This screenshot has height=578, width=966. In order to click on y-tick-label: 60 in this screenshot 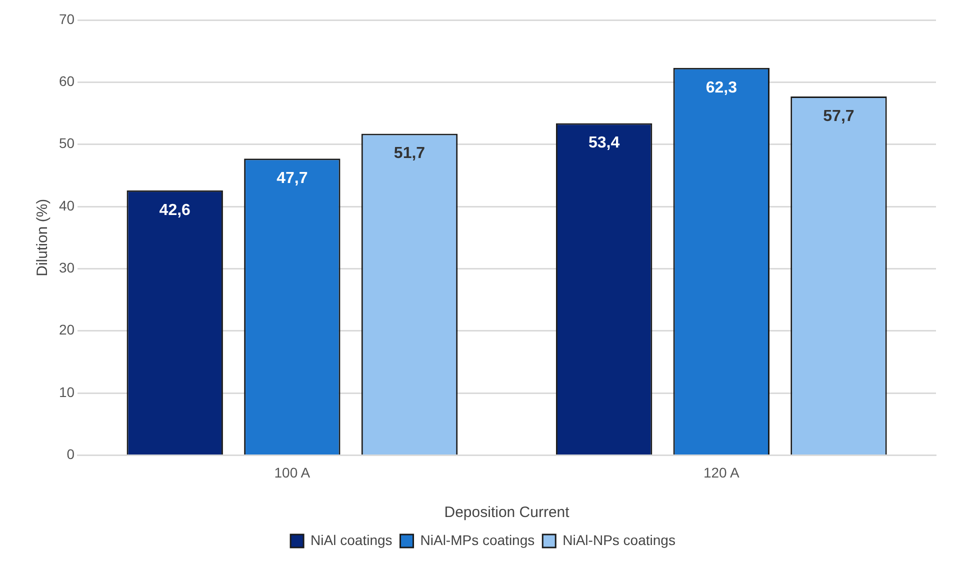, I will do `click(66, 81)`.